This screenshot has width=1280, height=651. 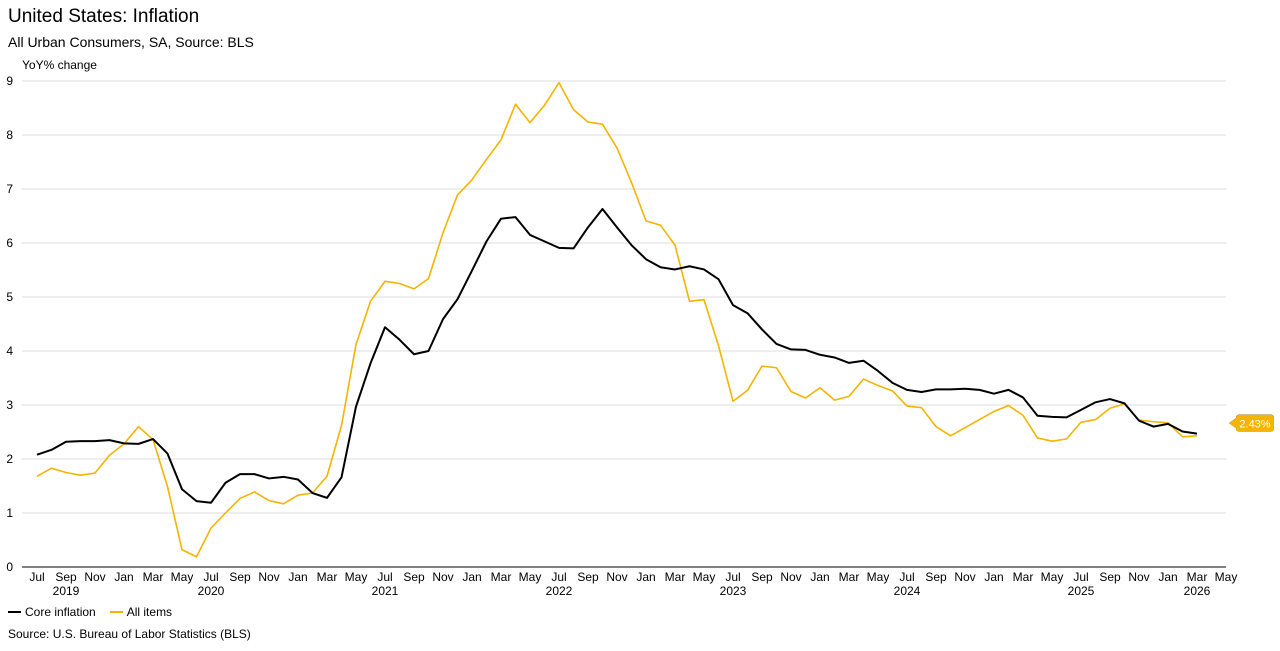 What do you see at coordinates (1197, 591) in the screenshot?
I see `x-year-label-2026: 2026` at bounding box center [1197, 591].